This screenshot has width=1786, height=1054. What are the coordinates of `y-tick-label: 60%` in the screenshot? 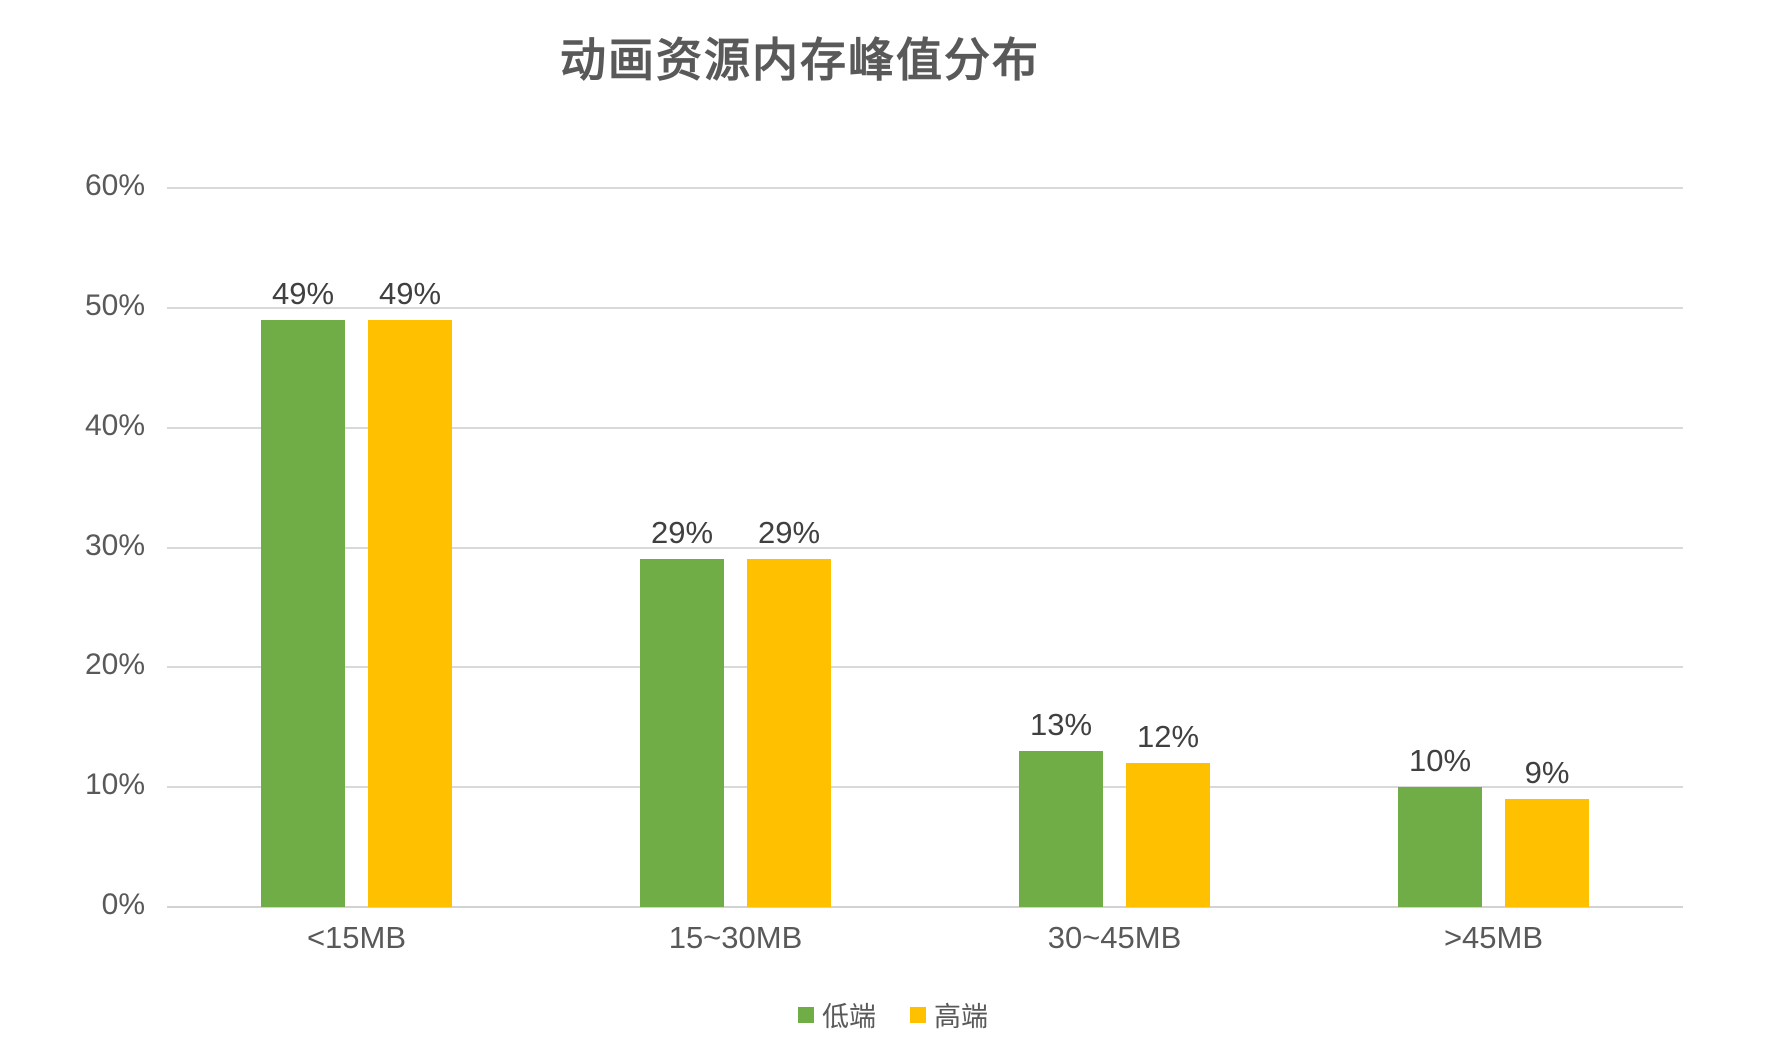 It's located at (114, 185).